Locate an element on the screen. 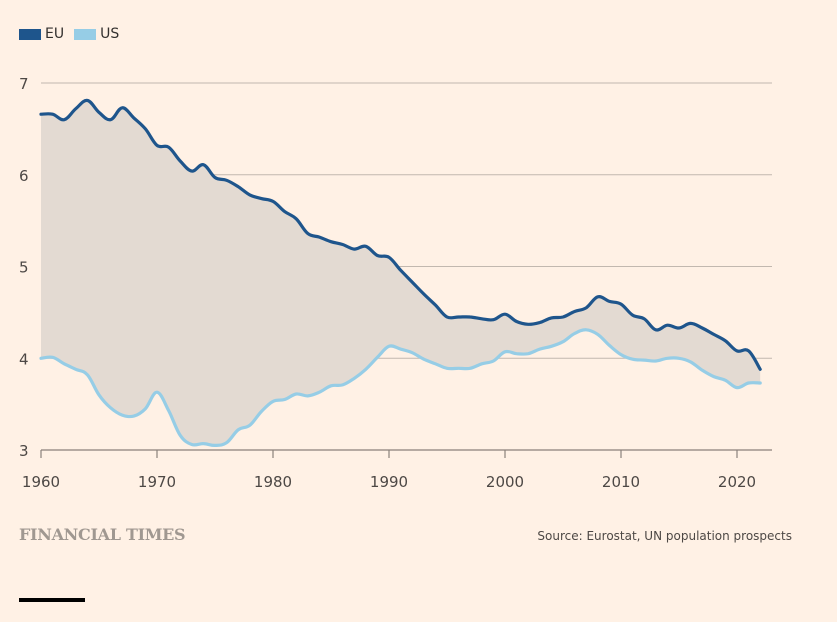 The image size is (837, 622). legend-item-us: US is located at coordinates (96, 34).